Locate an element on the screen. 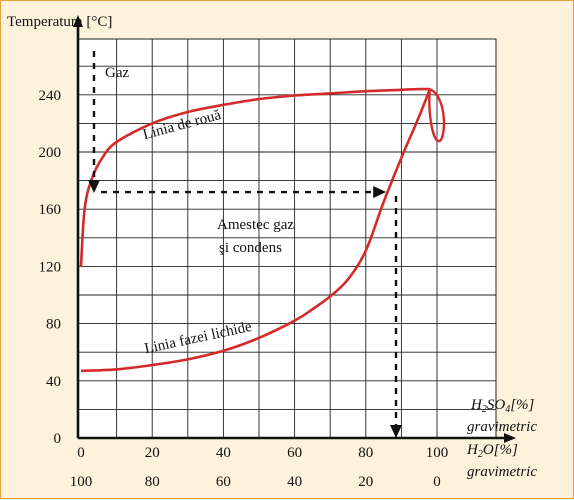  x-tick-label-secondary: 40 is located at coordinates (294, 482).